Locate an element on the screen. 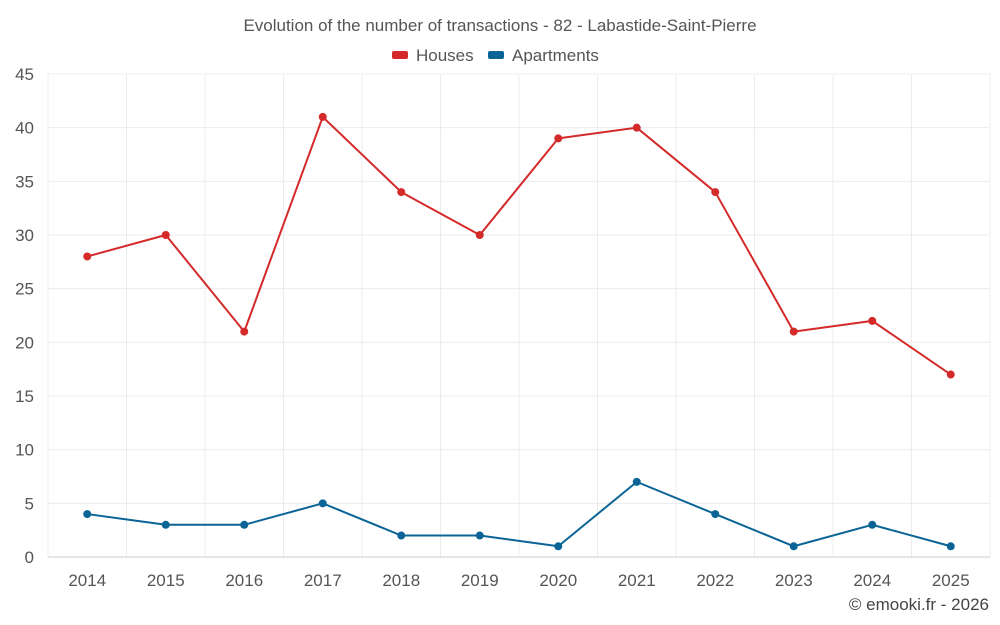  legend: Houses Apartments is located at coordinates (495, 55).